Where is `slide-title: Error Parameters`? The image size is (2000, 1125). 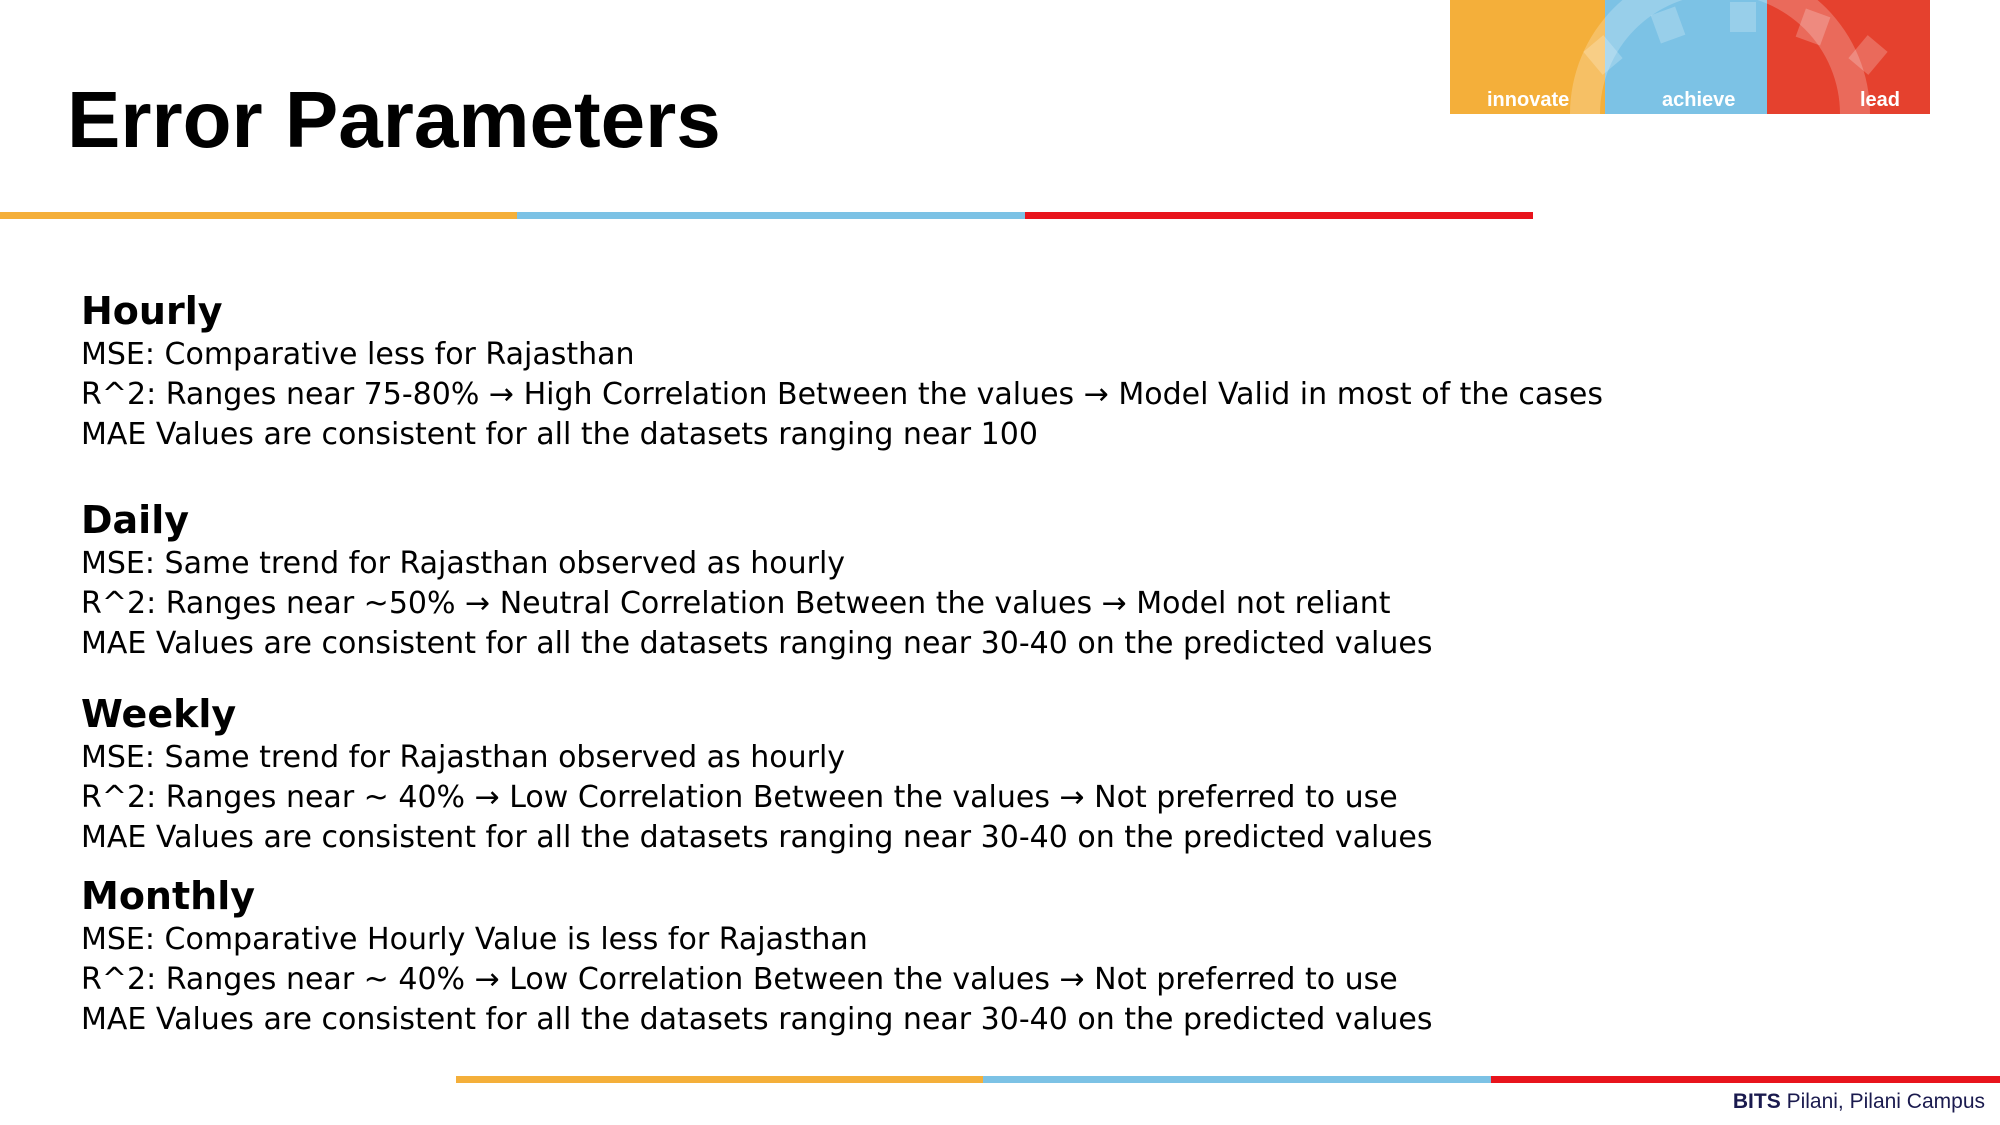
slide-title: Error Parameters is located at coordinates (394, 119).